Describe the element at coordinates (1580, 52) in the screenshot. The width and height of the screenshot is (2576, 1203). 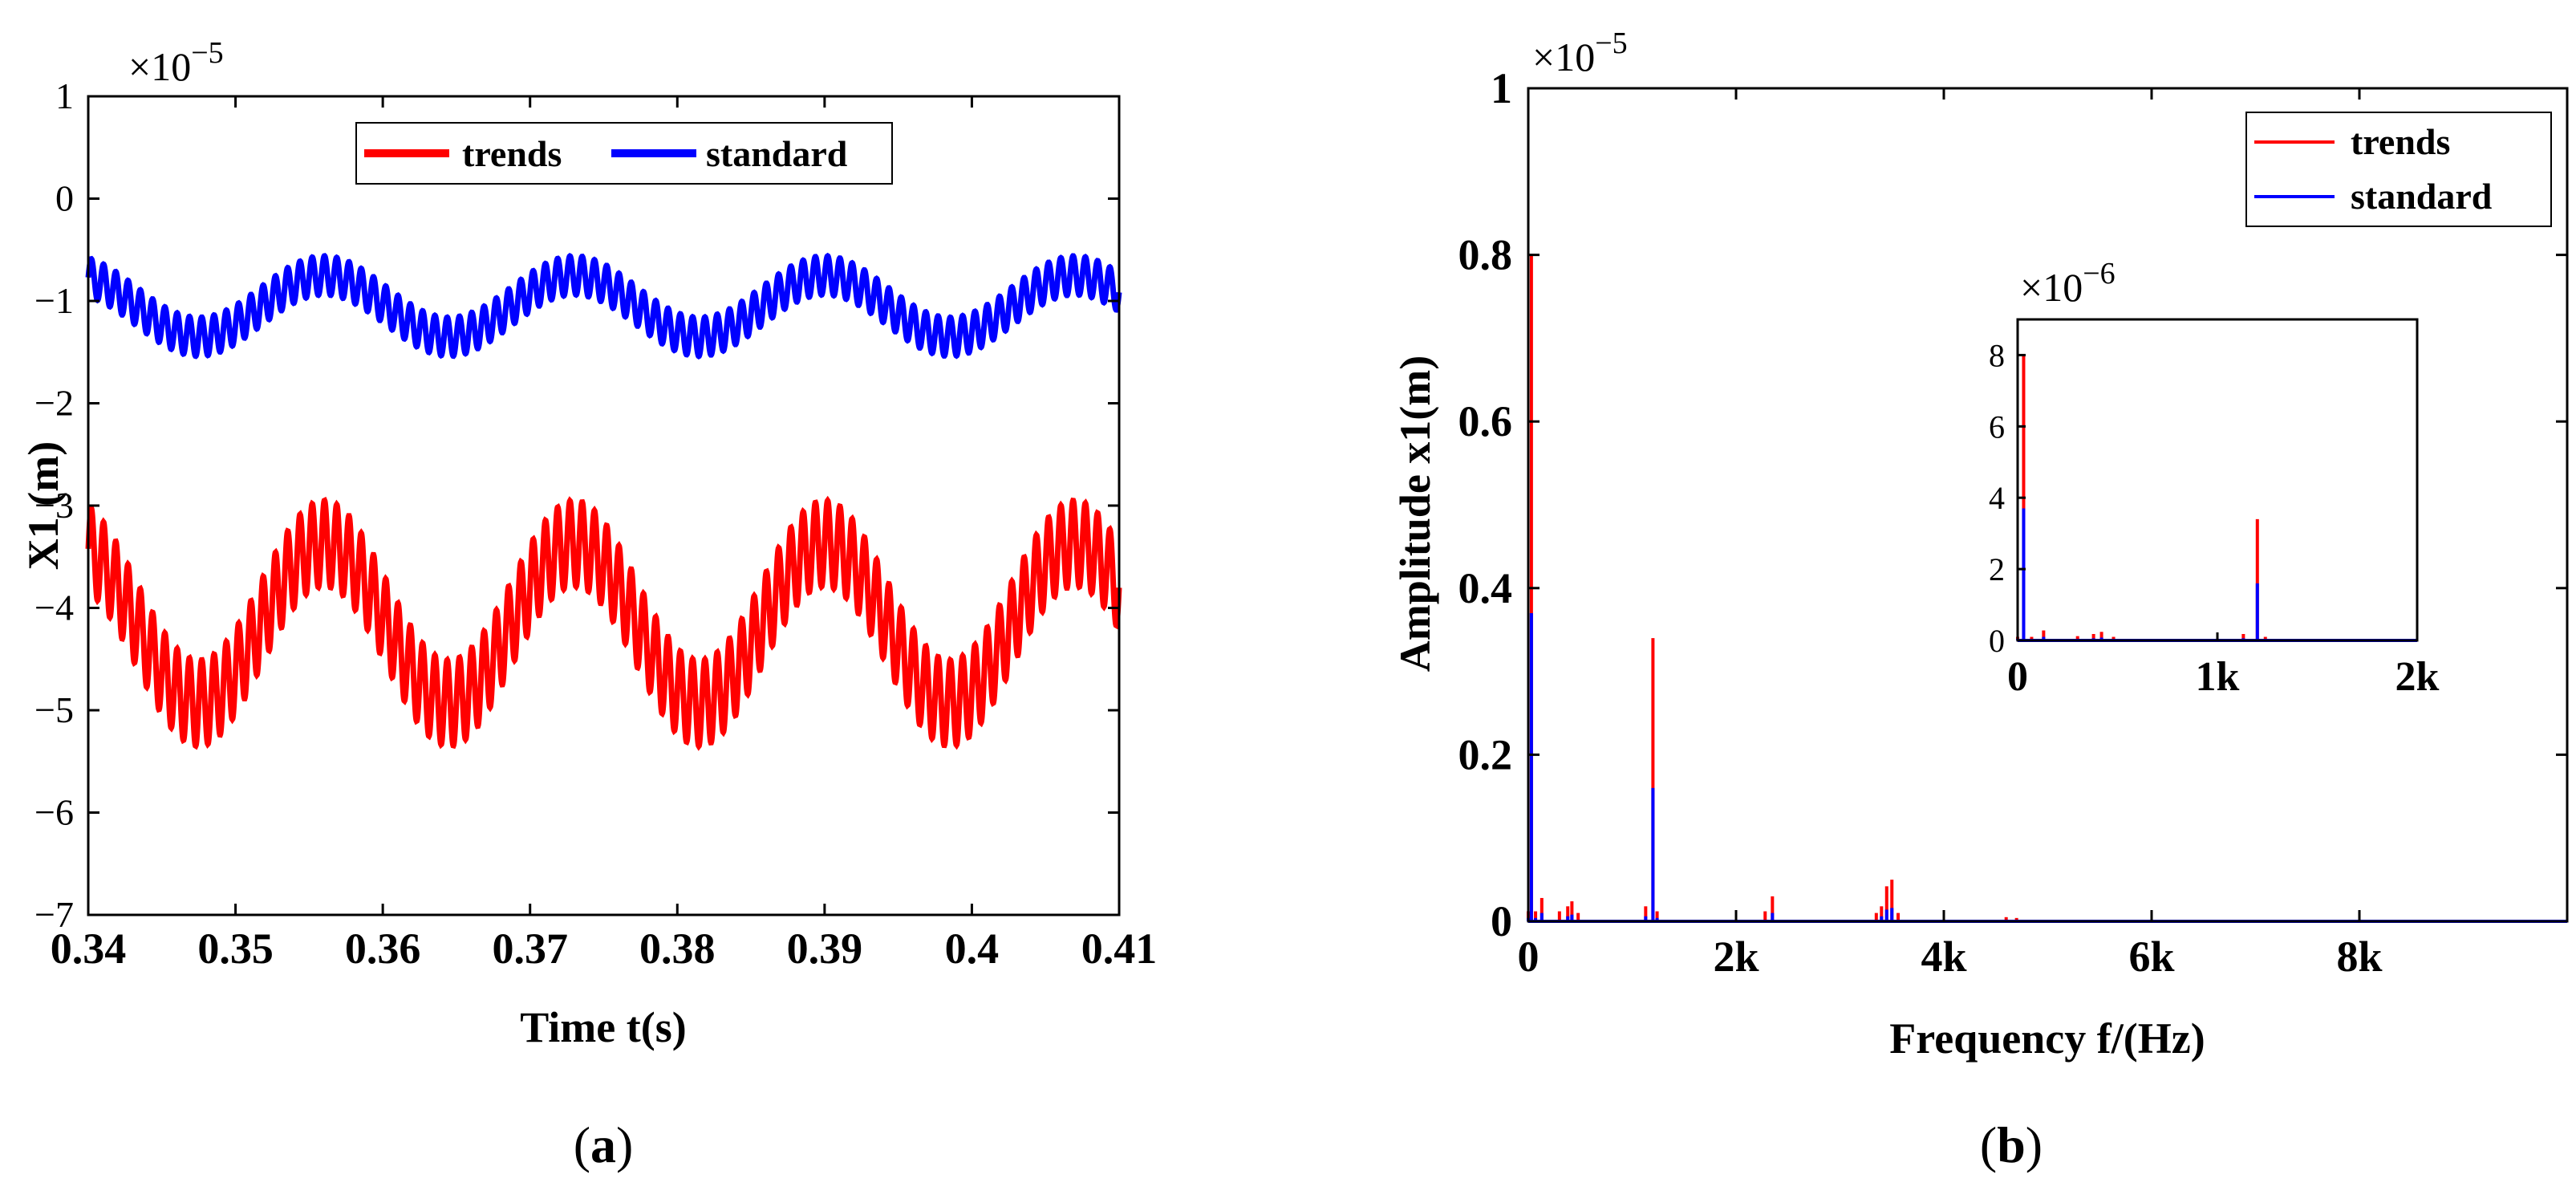
I see `panel-b-y-exponent: ×10⁻⁵` at that location.